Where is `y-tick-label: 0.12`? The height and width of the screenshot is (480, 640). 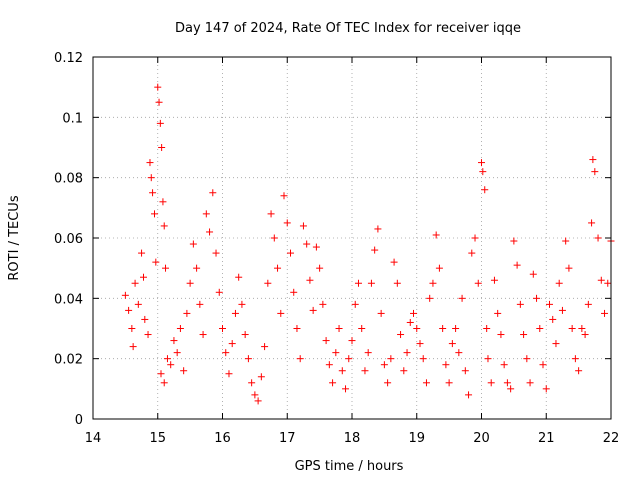 y-tick-label: 0.12 is located at coordinates (68, 58).